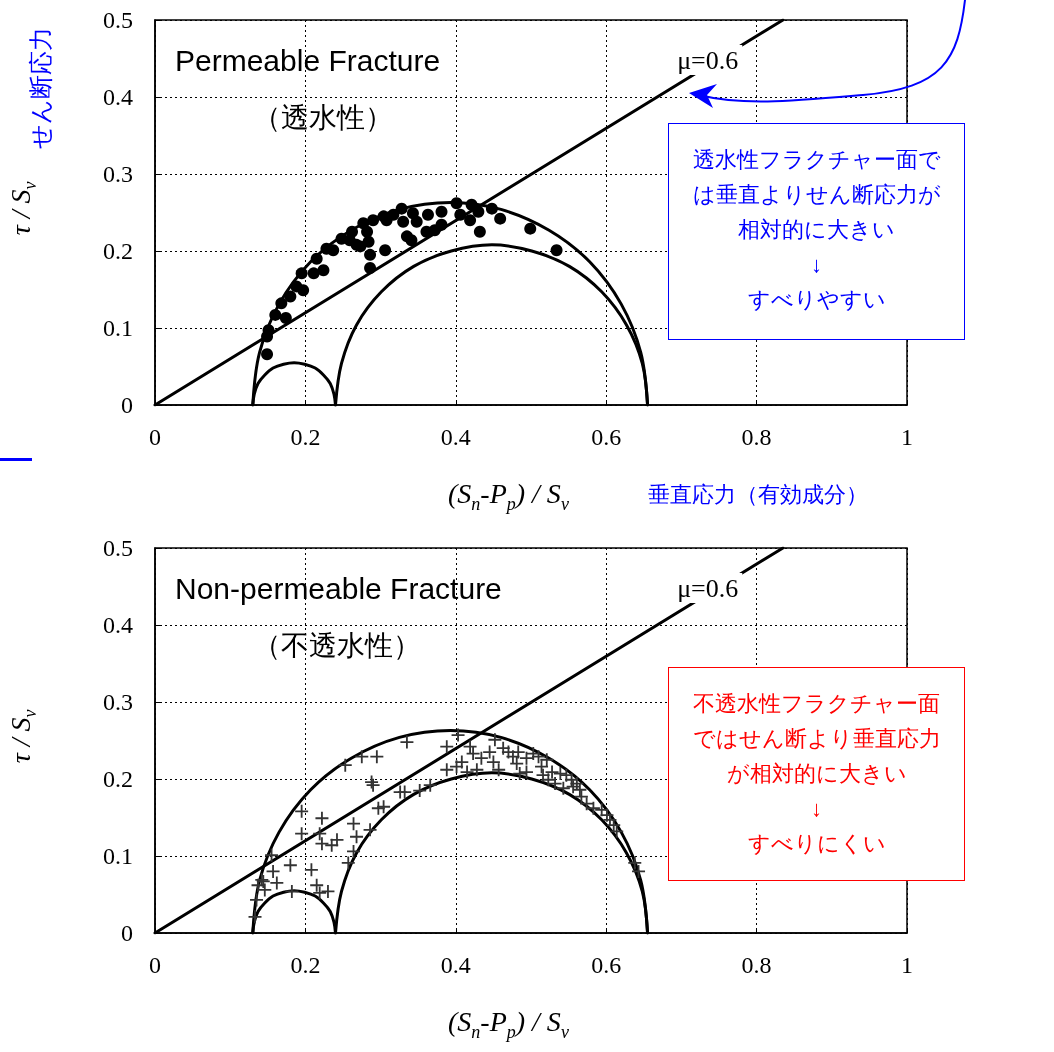 The height and width of the screenshot is (1052, 1054). I want to click on text: Permeable Fracture, so click(308, 60).